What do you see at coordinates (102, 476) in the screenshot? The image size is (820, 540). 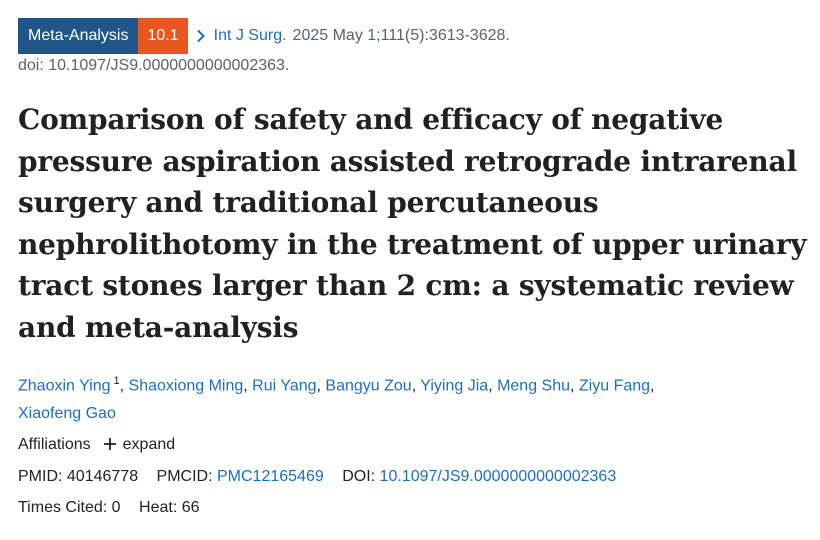 I see `pmid-value: 40146778` at bounding box center [102, 476].